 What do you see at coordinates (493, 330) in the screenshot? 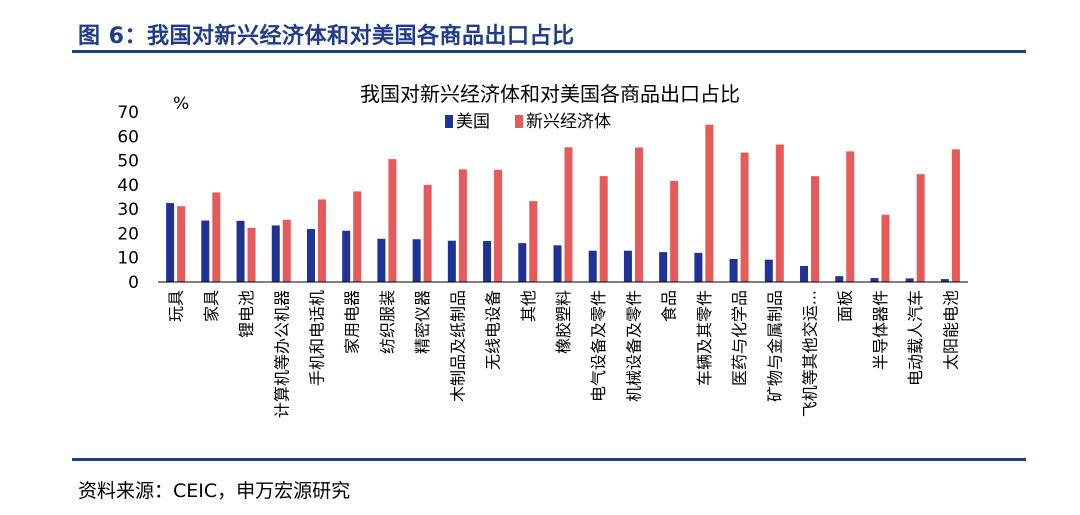
I see `x-tick-label: 无线电设备` at bounding box center [493, 330].